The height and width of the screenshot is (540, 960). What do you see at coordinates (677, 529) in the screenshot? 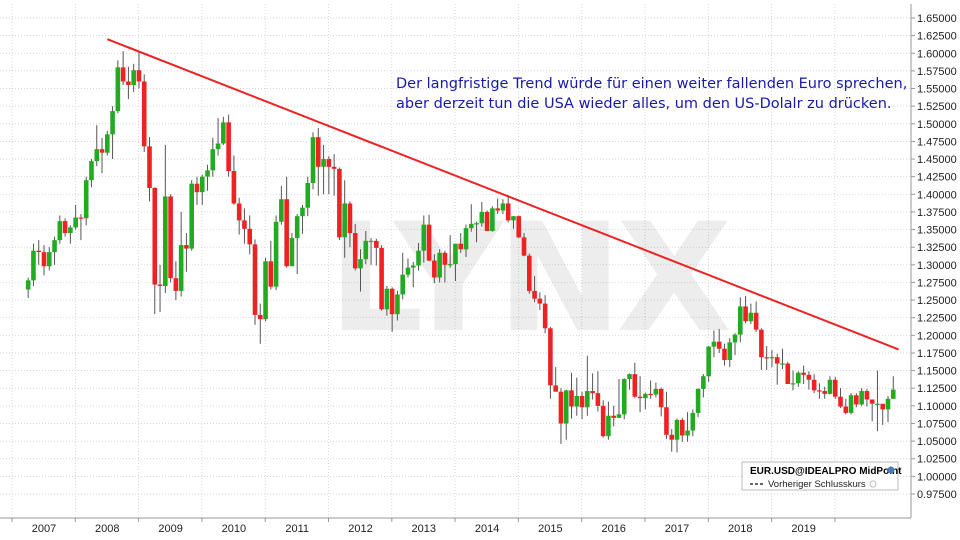
I see `x-tick-label: 2017` at bounding box center [677, 529].